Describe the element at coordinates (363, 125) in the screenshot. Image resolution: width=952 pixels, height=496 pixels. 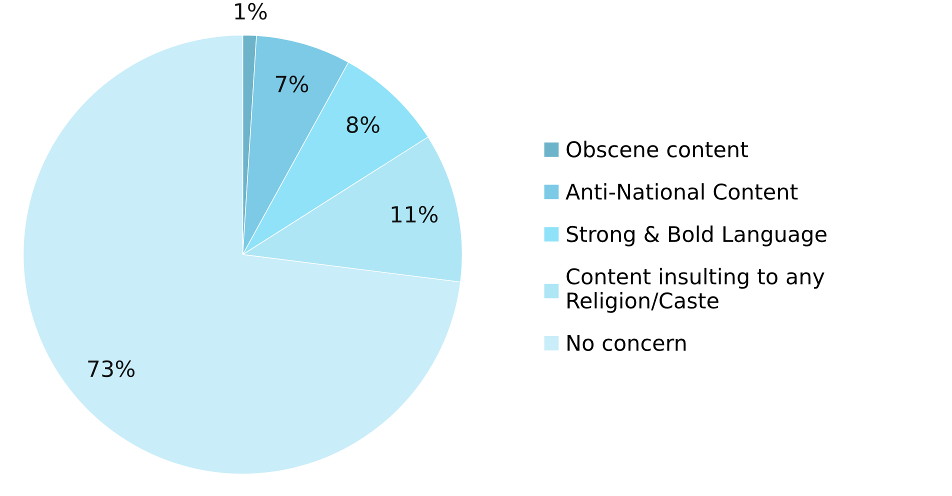
I see `data-label: 8%` at that location.